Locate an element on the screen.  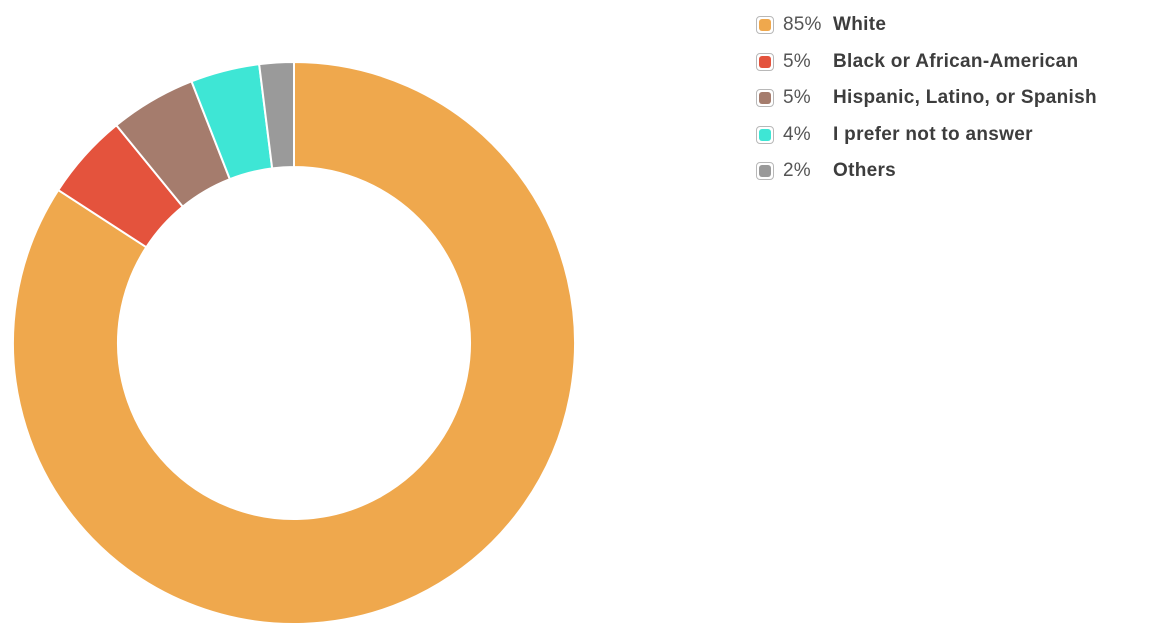
legend-label: Black or African-American is located at coordinates (956, 61).